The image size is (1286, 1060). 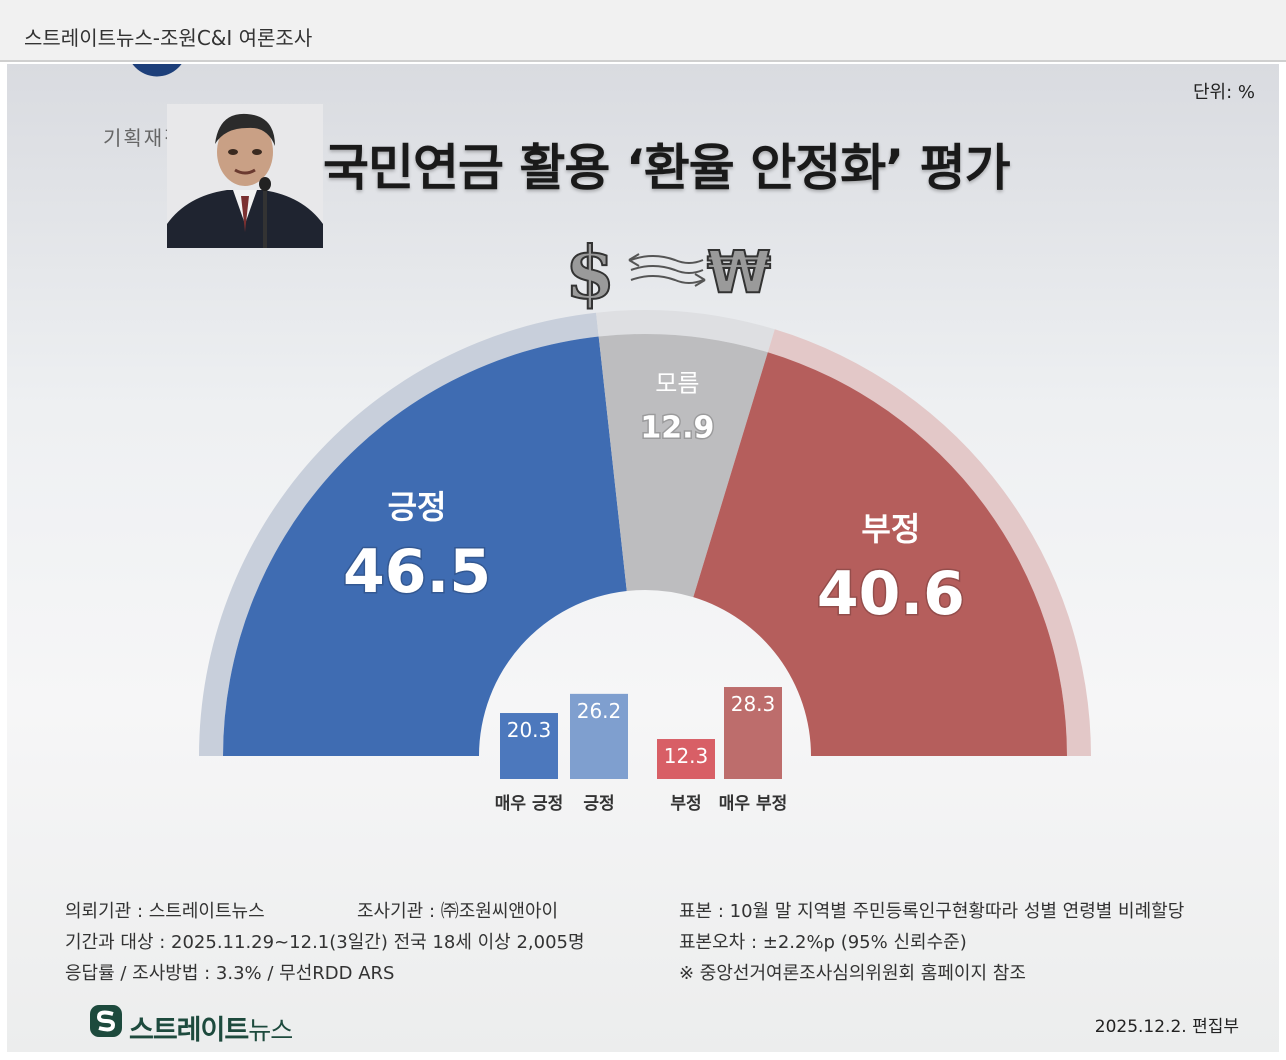 I want to click on date-line: 2025.12.2. 편집부, so click(x=1166, y=1027).